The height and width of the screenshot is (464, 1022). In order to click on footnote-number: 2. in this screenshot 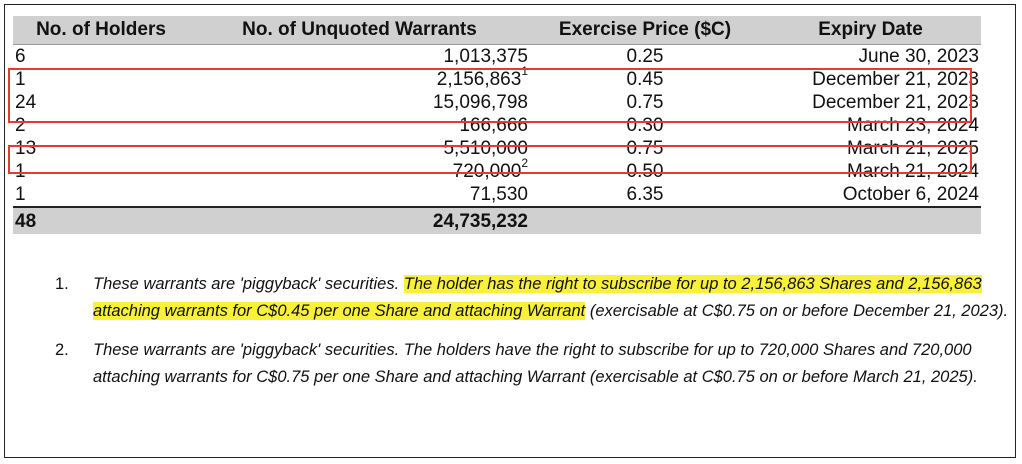, I will do `click(62, 350)`.